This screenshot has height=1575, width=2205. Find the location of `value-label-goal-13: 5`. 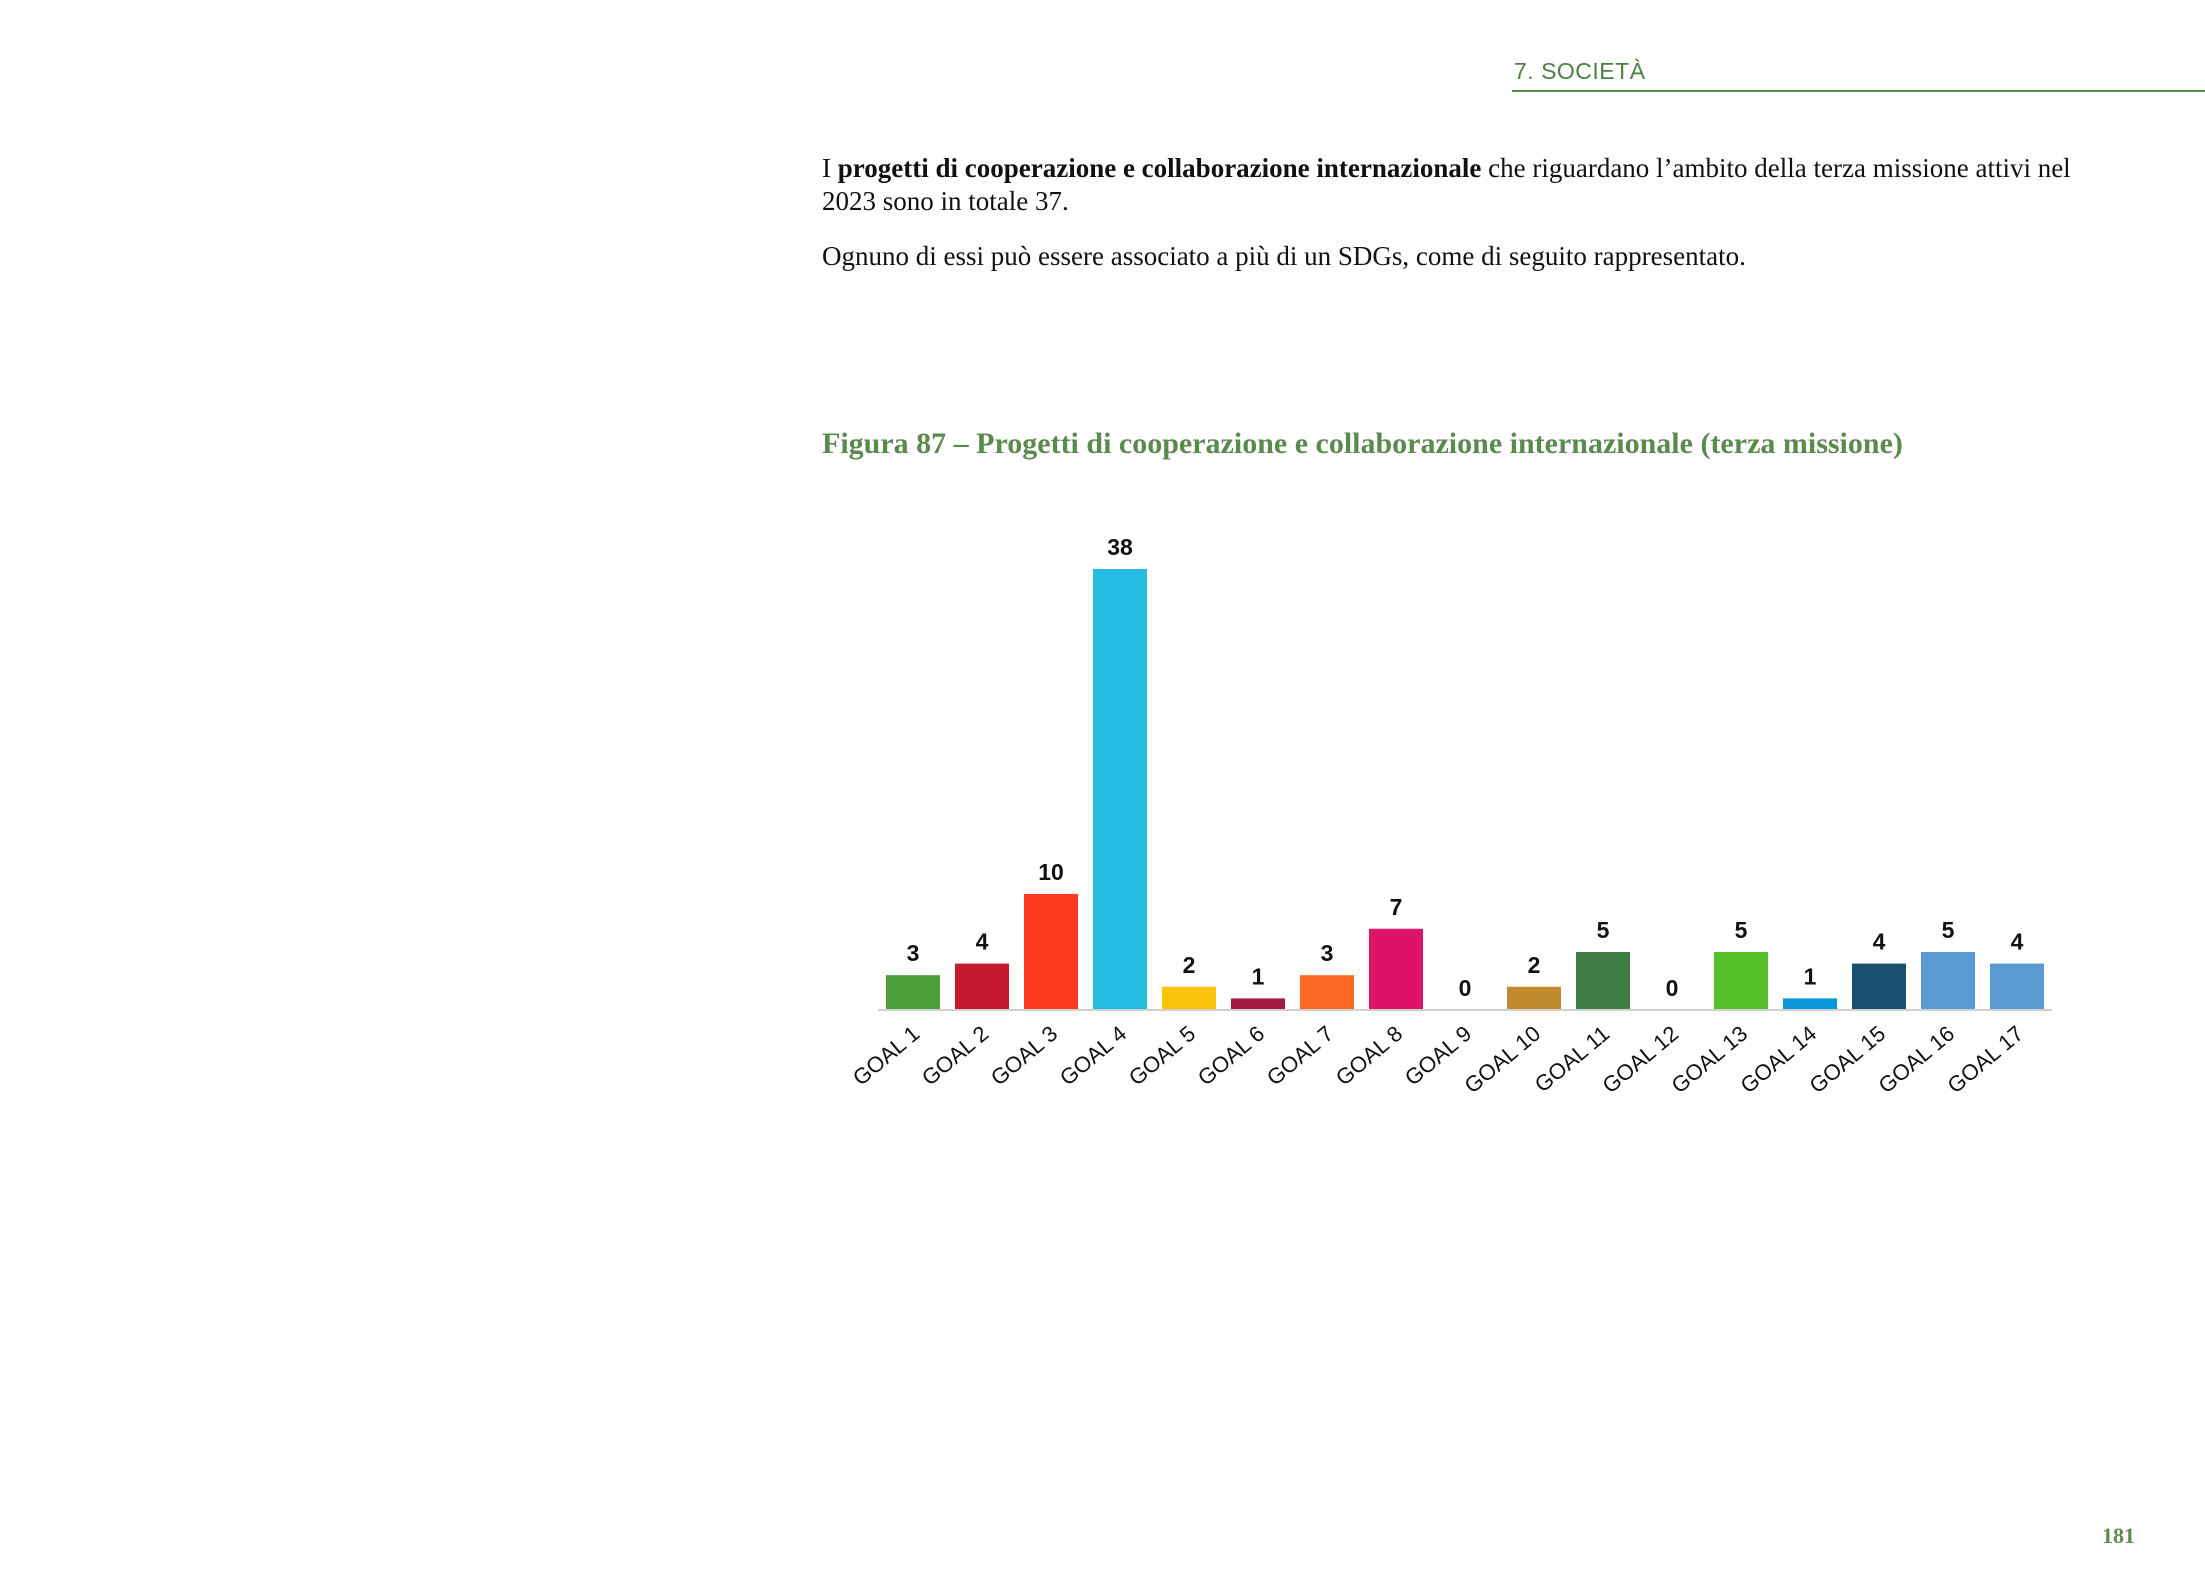

value-label-goal-13: 5 is located at coordinates (1741, 930).